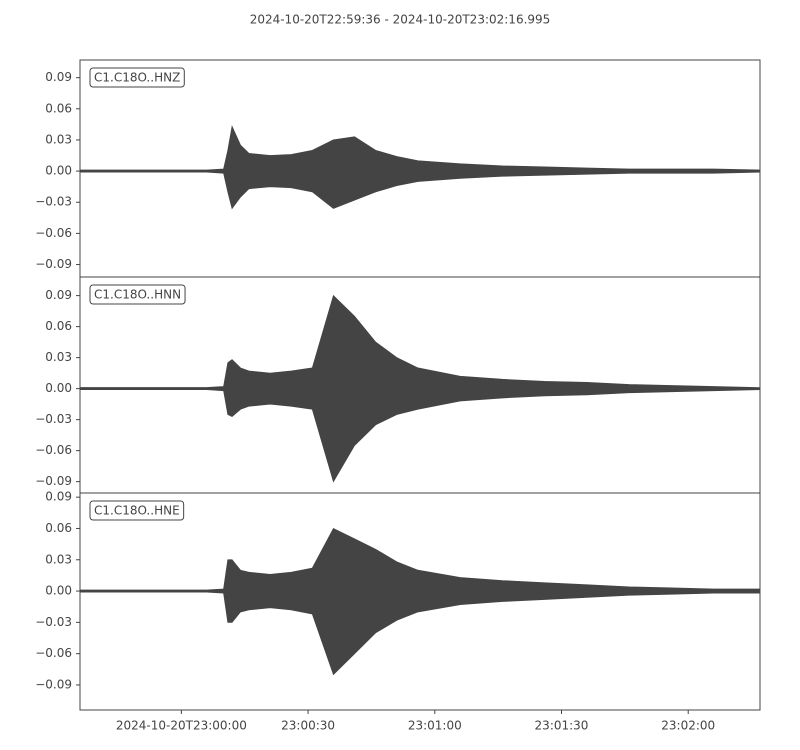 Image resolution: width=800 pixels, height=750 pixels. Describe the element at coordinates (562, 726) in the screenshot. I see `x-tick-label: 23:01:30` at that location.